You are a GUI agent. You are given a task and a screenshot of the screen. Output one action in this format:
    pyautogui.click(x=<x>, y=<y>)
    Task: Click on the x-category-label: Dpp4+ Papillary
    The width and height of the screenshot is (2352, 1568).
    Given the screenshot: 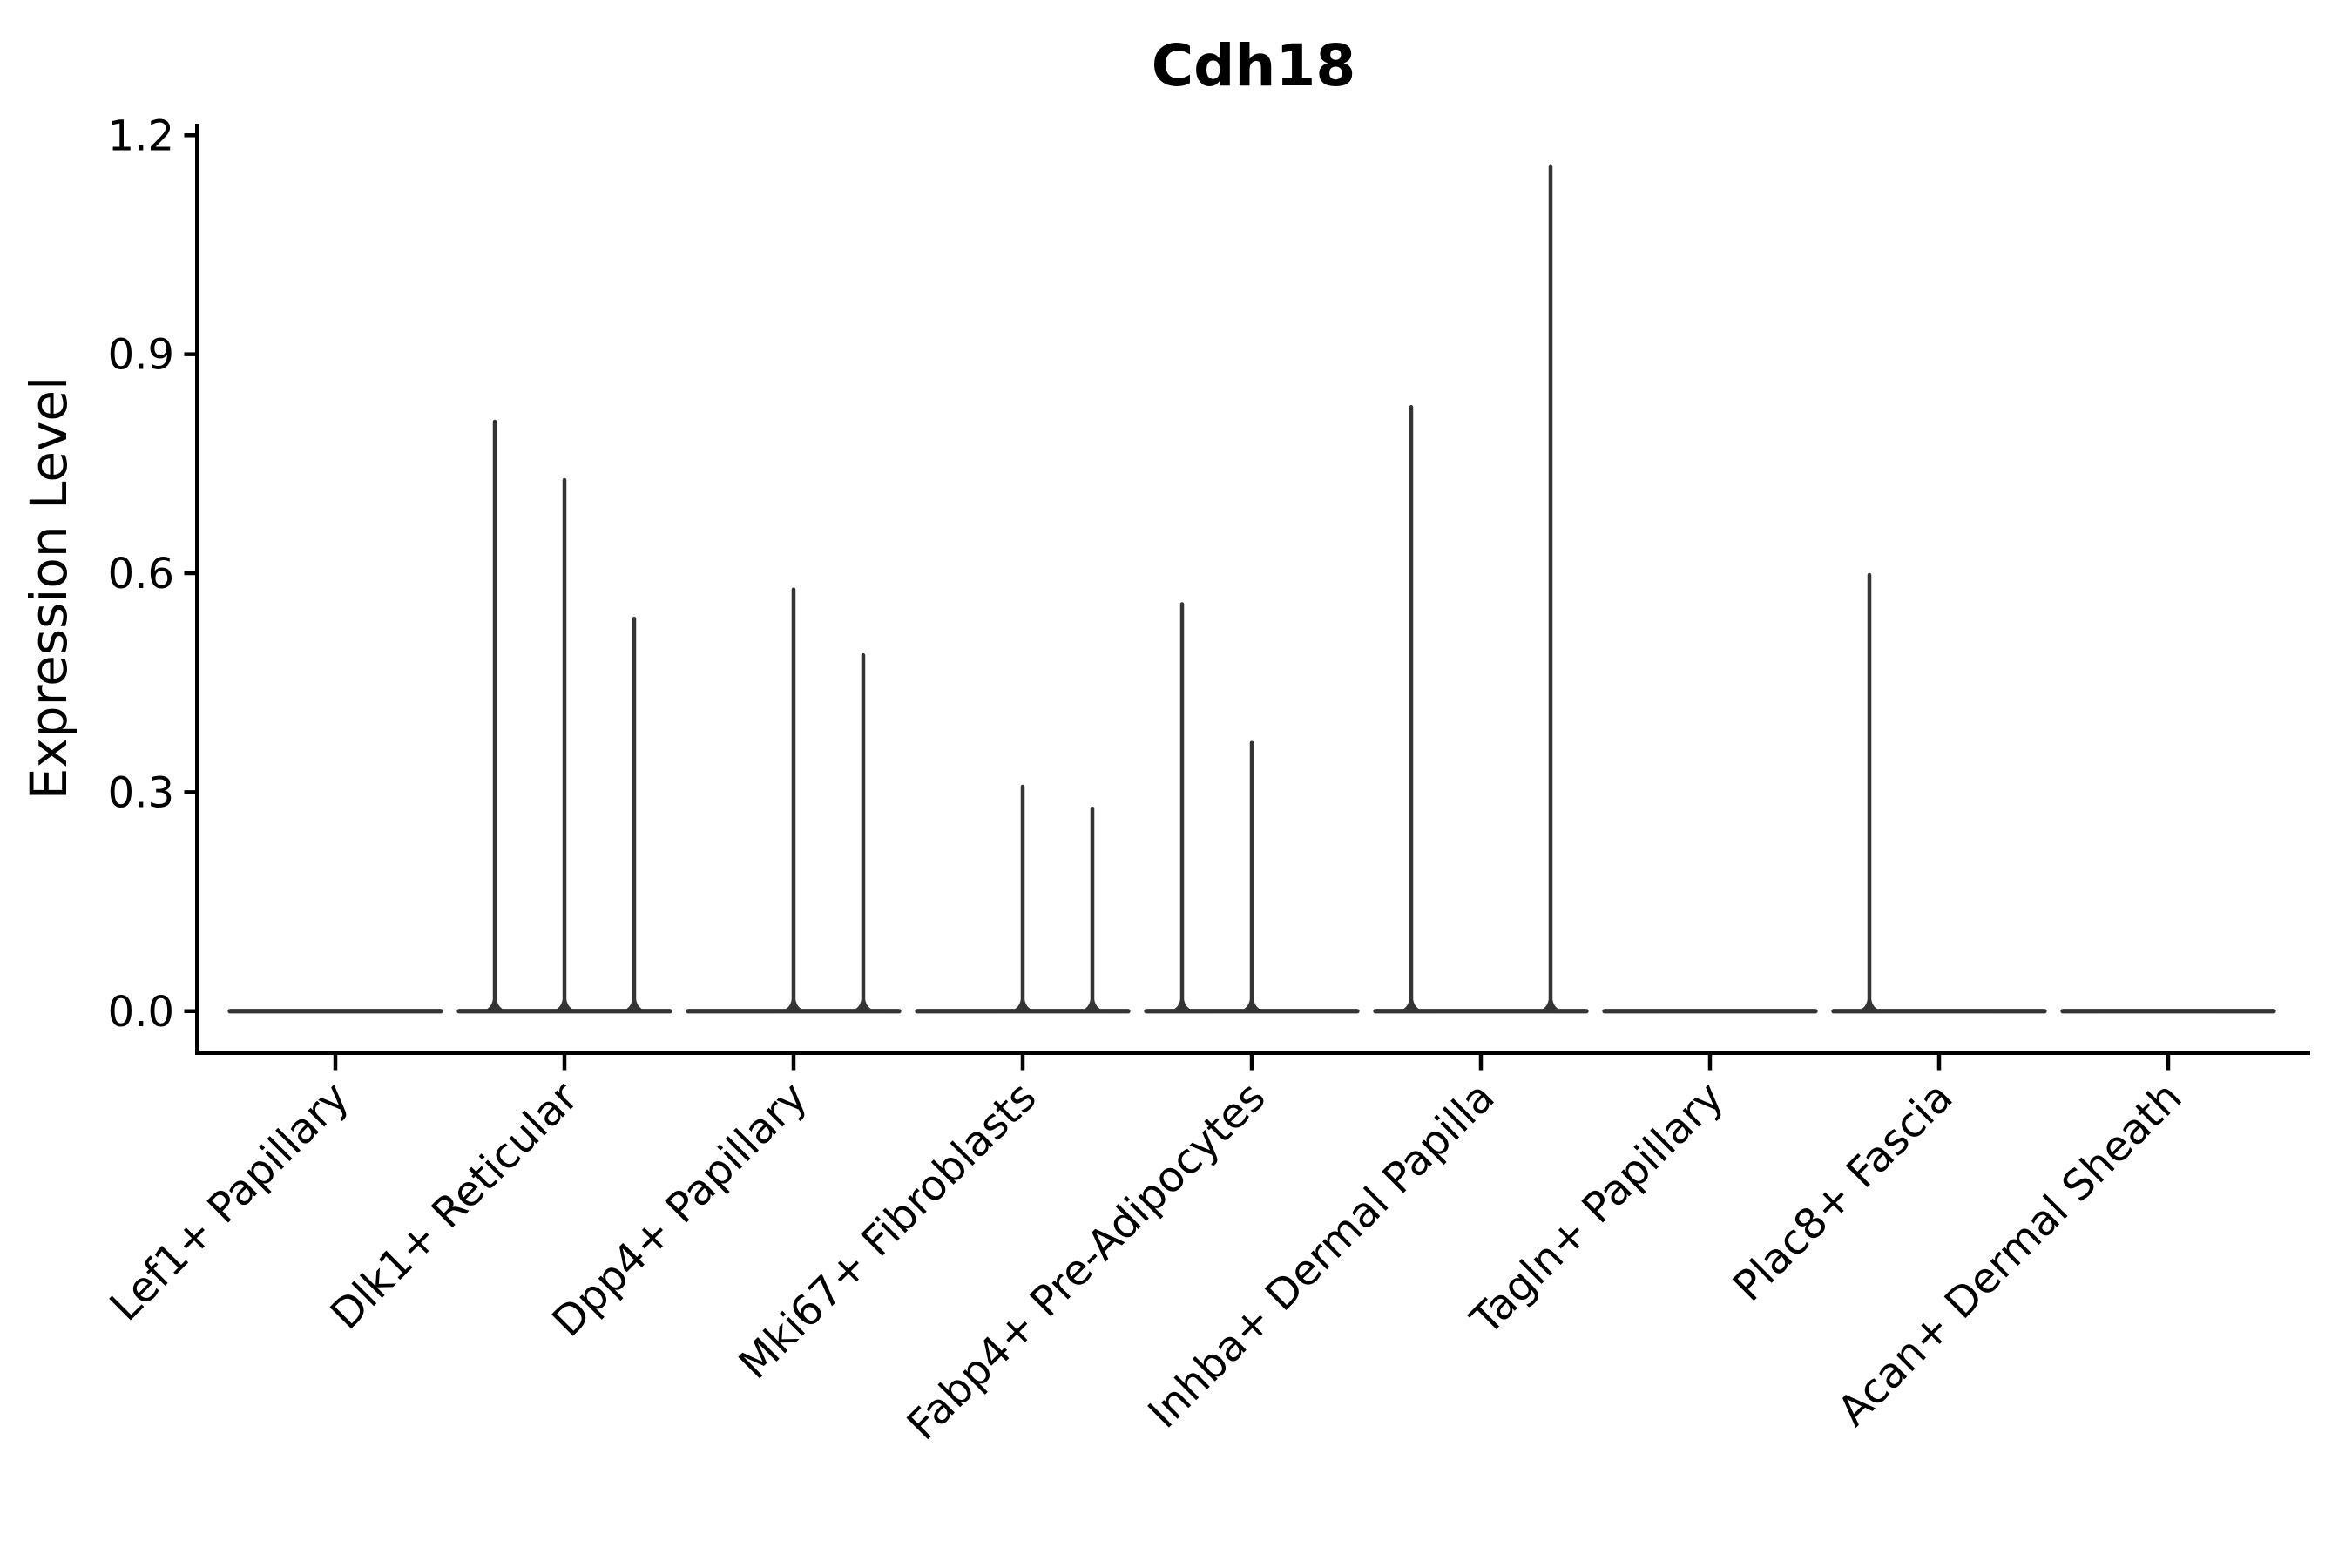 What is the action you would take?
    pyautogui.click(x=679, y=1209)
    